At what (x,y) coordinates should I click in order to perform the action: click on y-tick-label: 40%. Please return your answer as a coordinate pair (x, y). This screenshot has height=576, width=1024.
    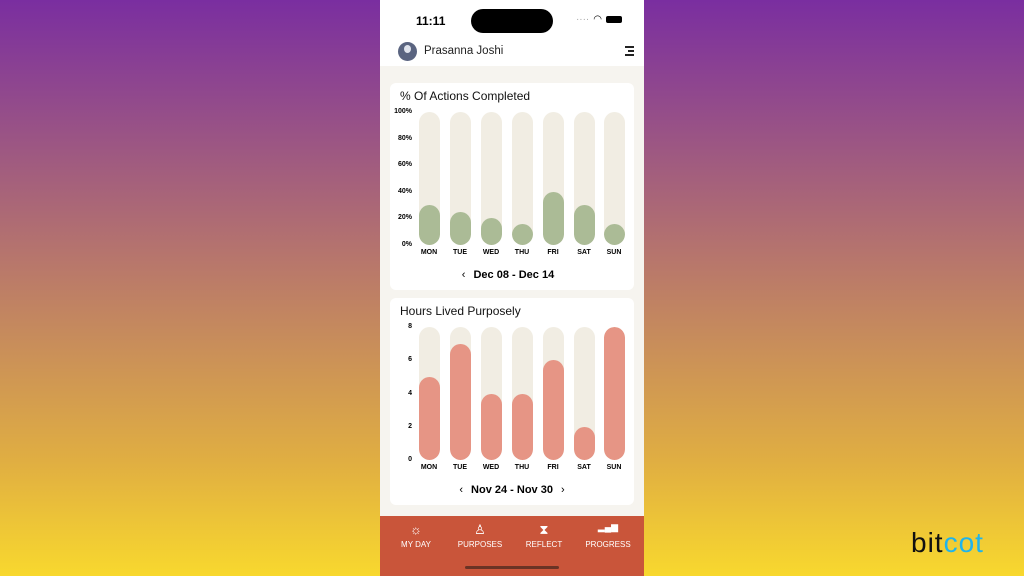
    Looking at the image, I should click on (404, 191).